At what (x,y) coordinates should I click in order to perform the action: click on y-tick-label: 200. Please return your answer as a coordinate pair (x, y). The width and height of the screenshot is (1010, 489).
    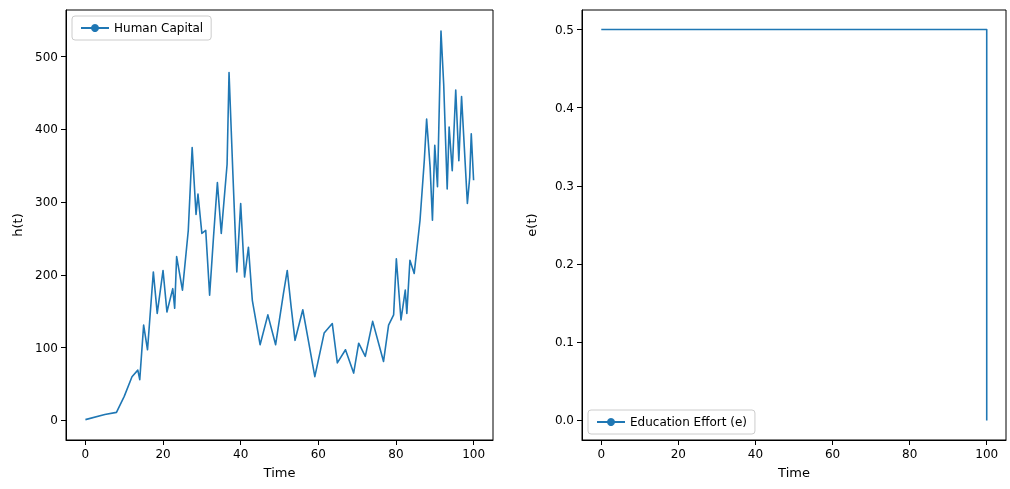
    Looking at the image, I should click on (46, 274).